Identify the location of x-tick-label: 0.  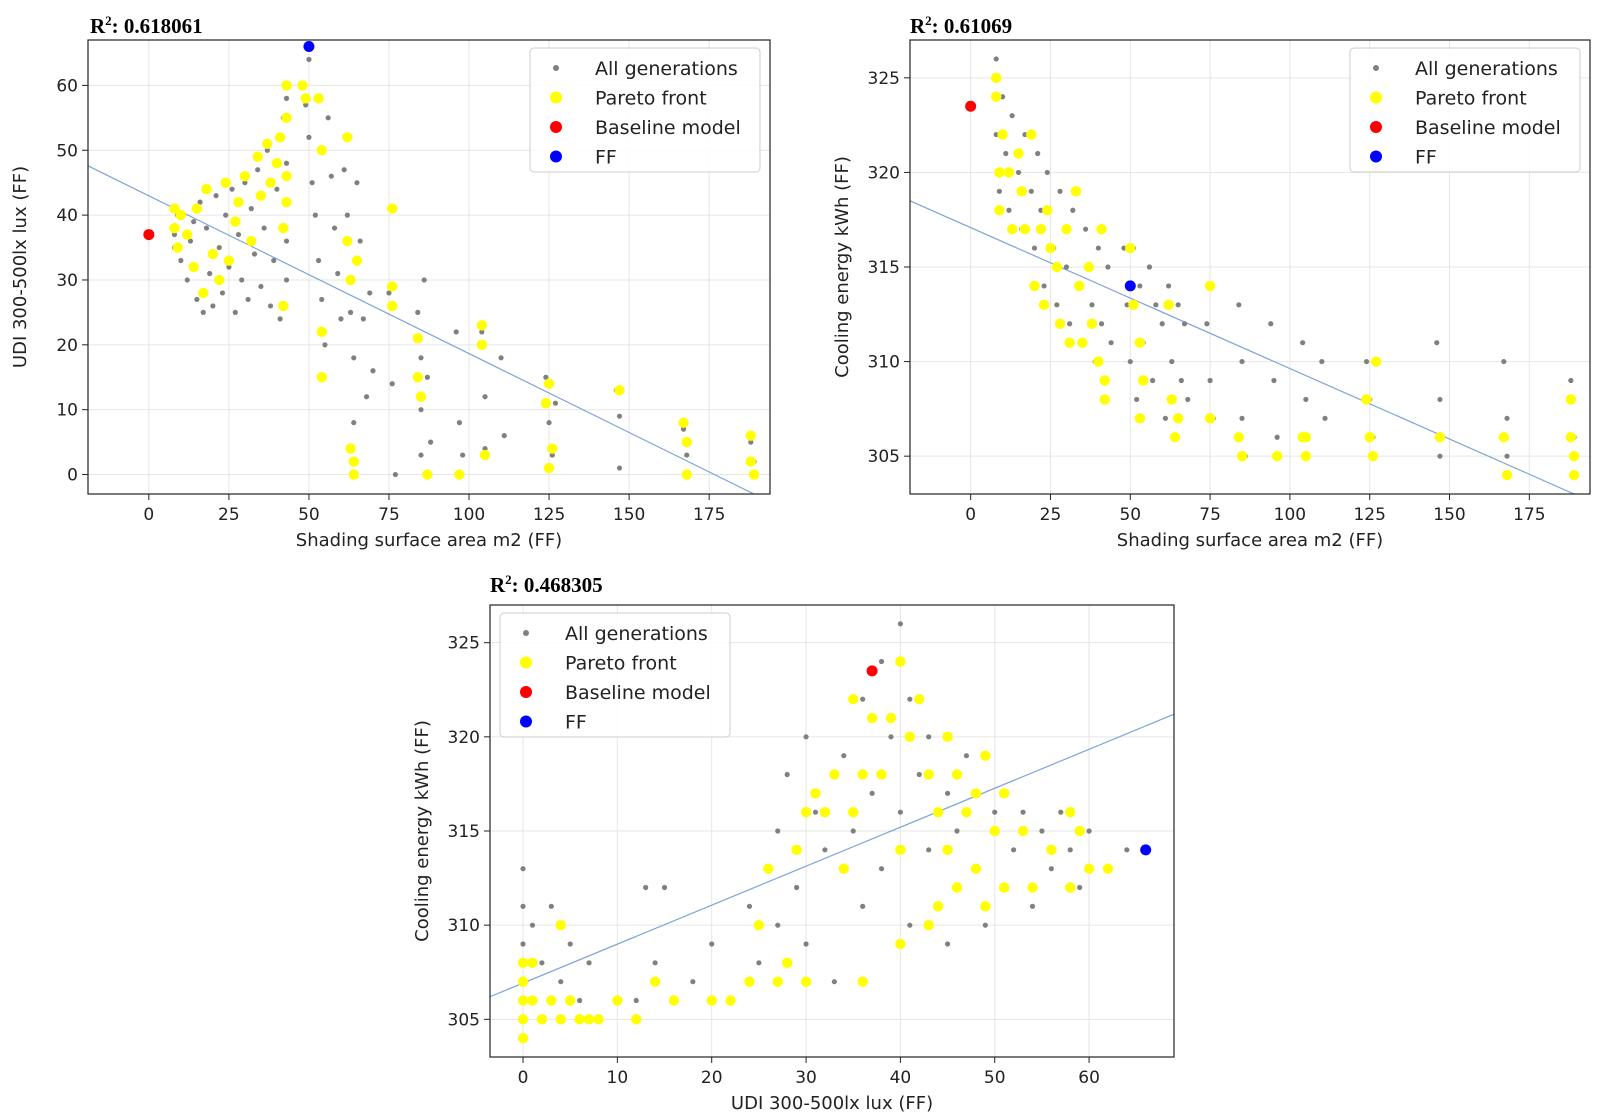
(148, 515).